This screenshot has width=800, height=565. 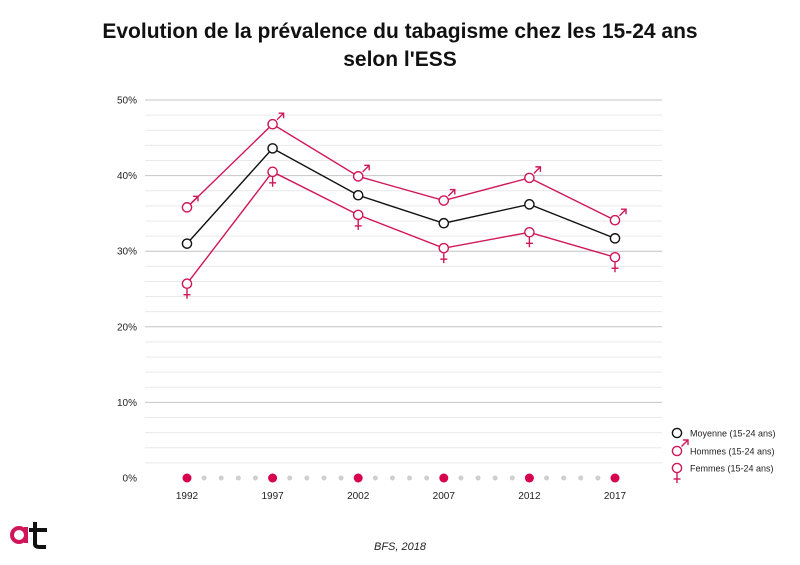 What do you see at coordinates (444, 496) in the screenshot?
I see `x-tick-label: 2007` at bounding box center [444, 496].